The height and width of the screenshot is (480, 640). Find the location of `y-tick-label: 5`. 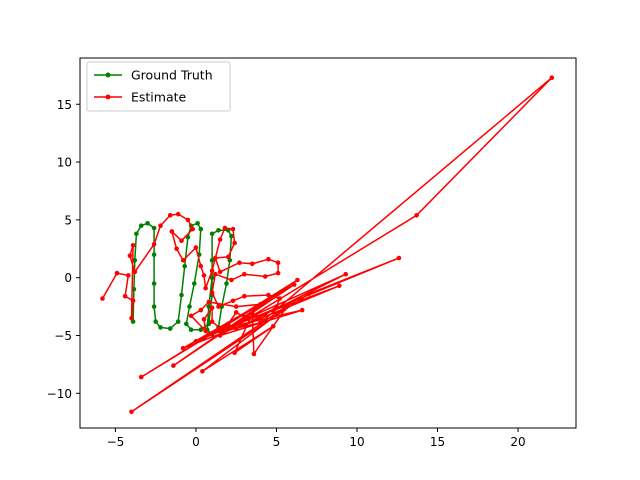

y-tick-label: 5 is located at coordinates (68, 220).